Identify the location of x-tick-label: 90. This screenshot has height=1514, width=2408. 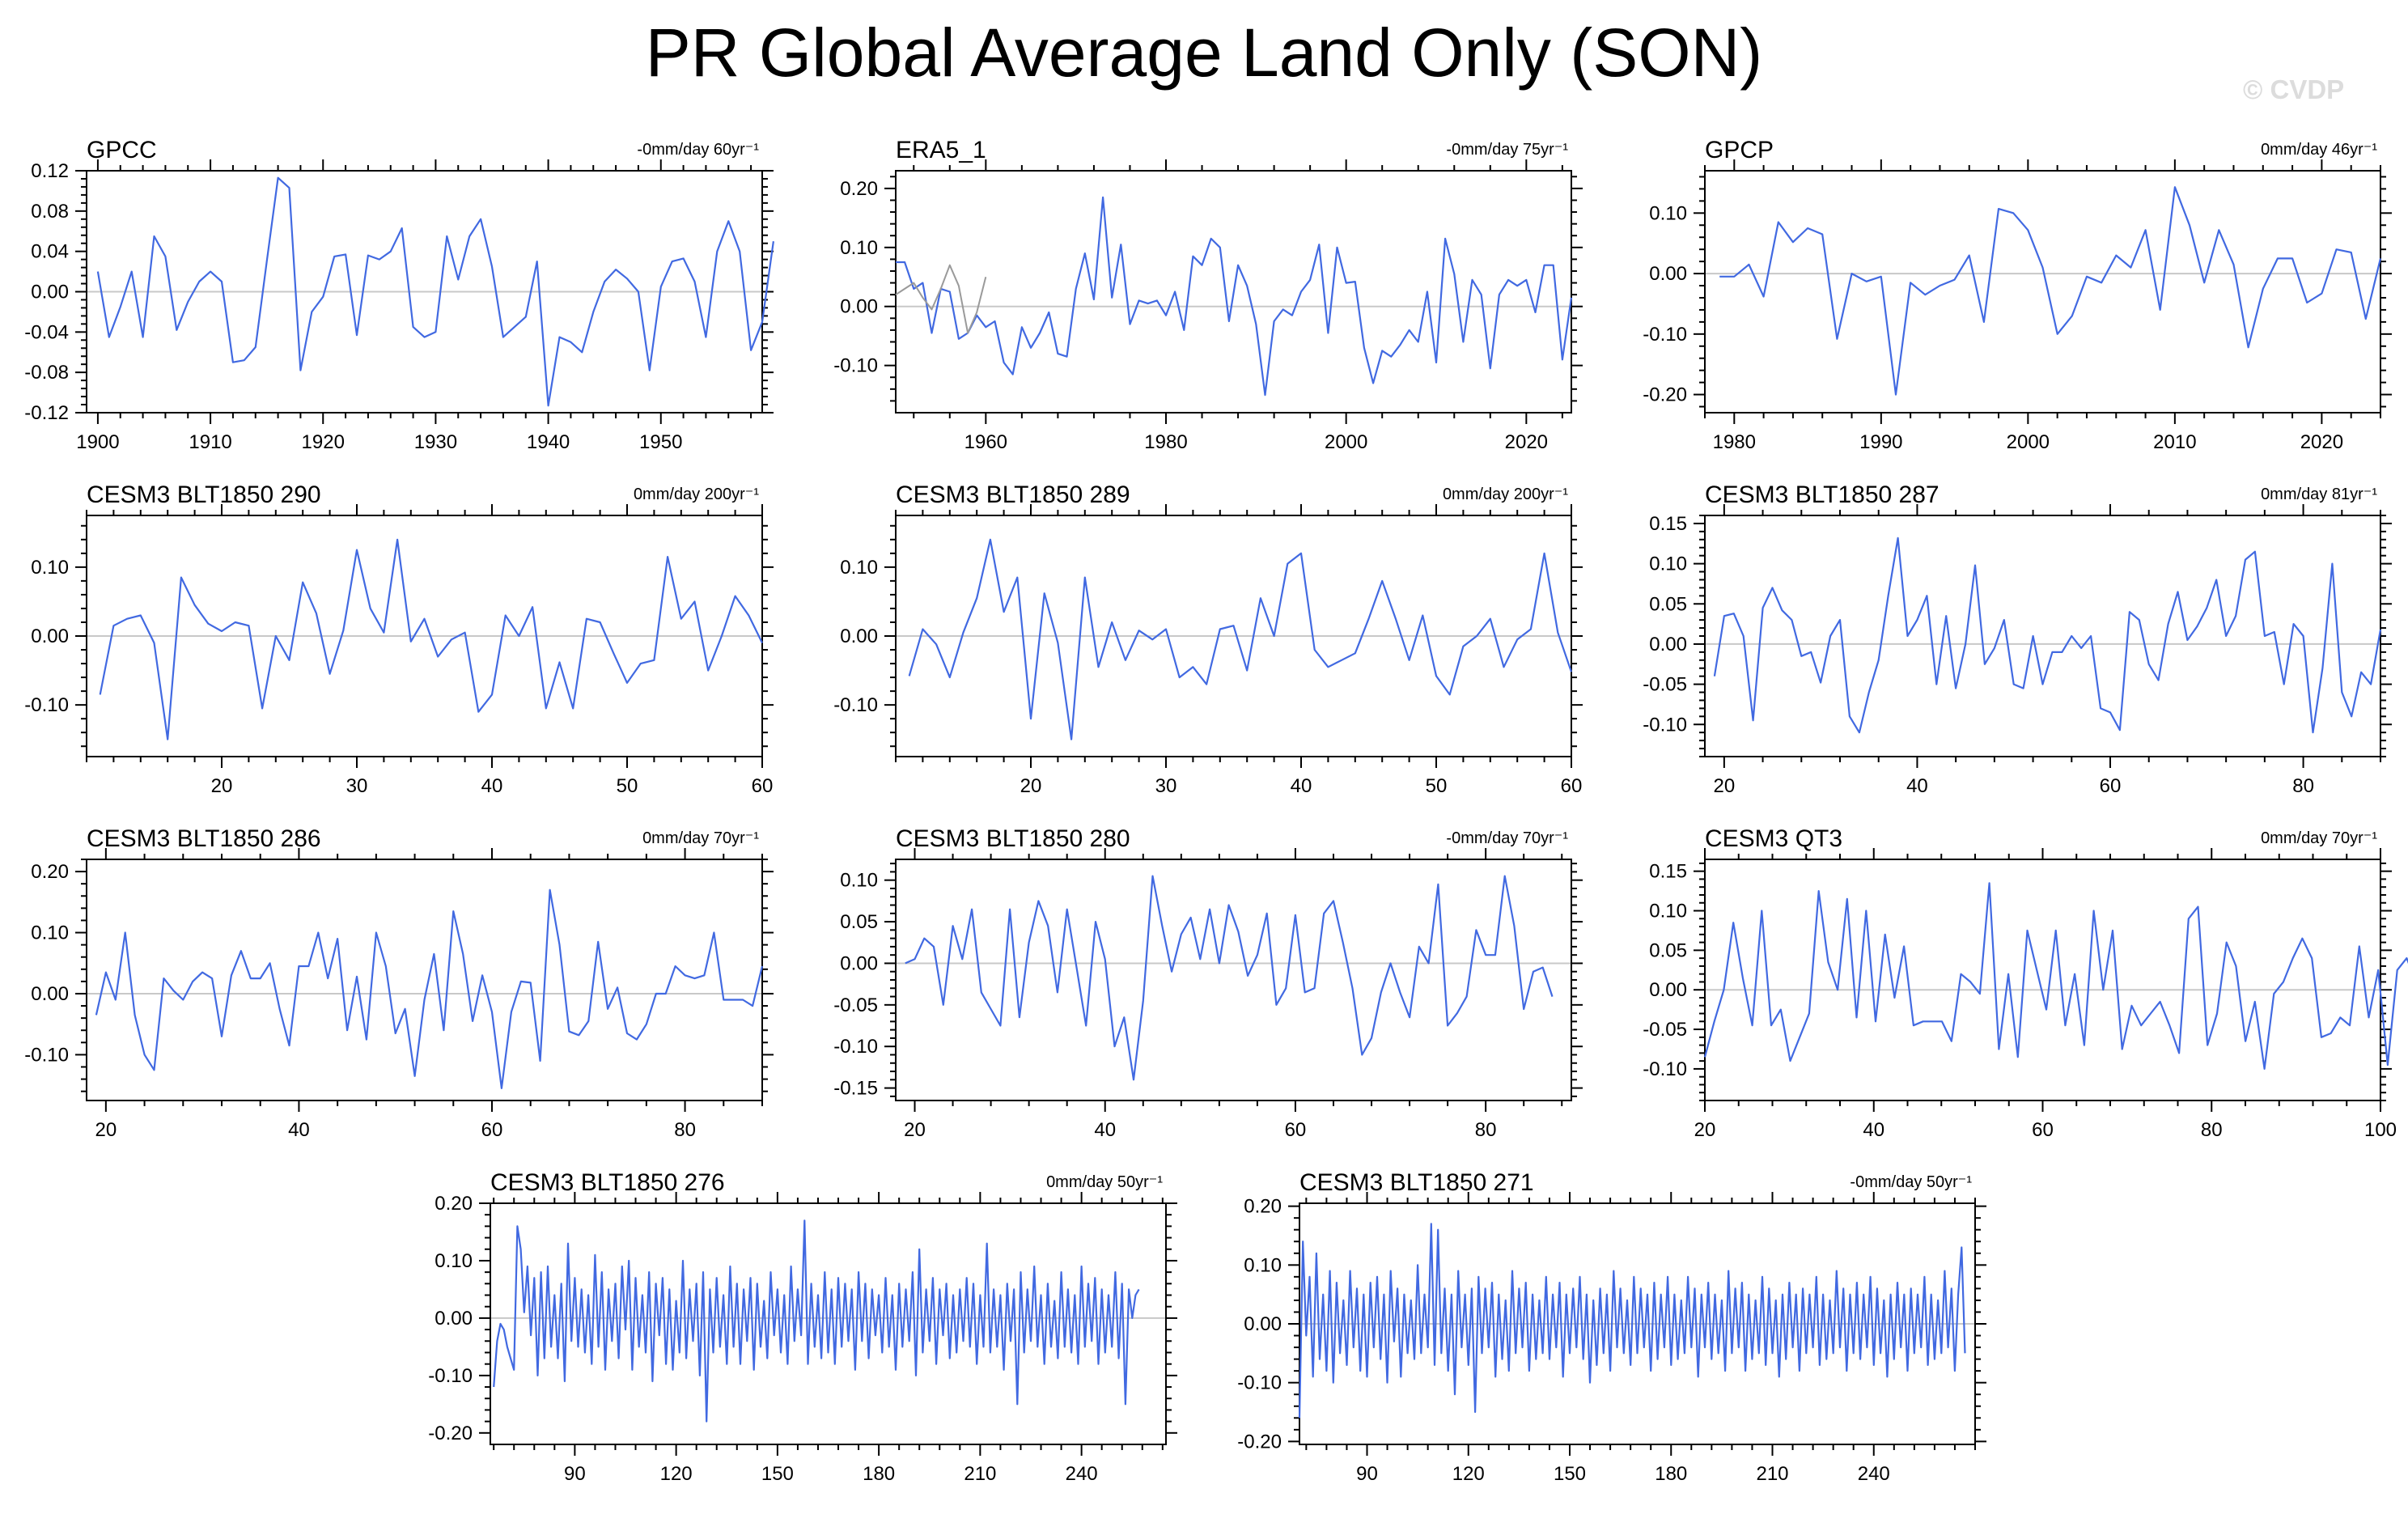
(575, 1474).